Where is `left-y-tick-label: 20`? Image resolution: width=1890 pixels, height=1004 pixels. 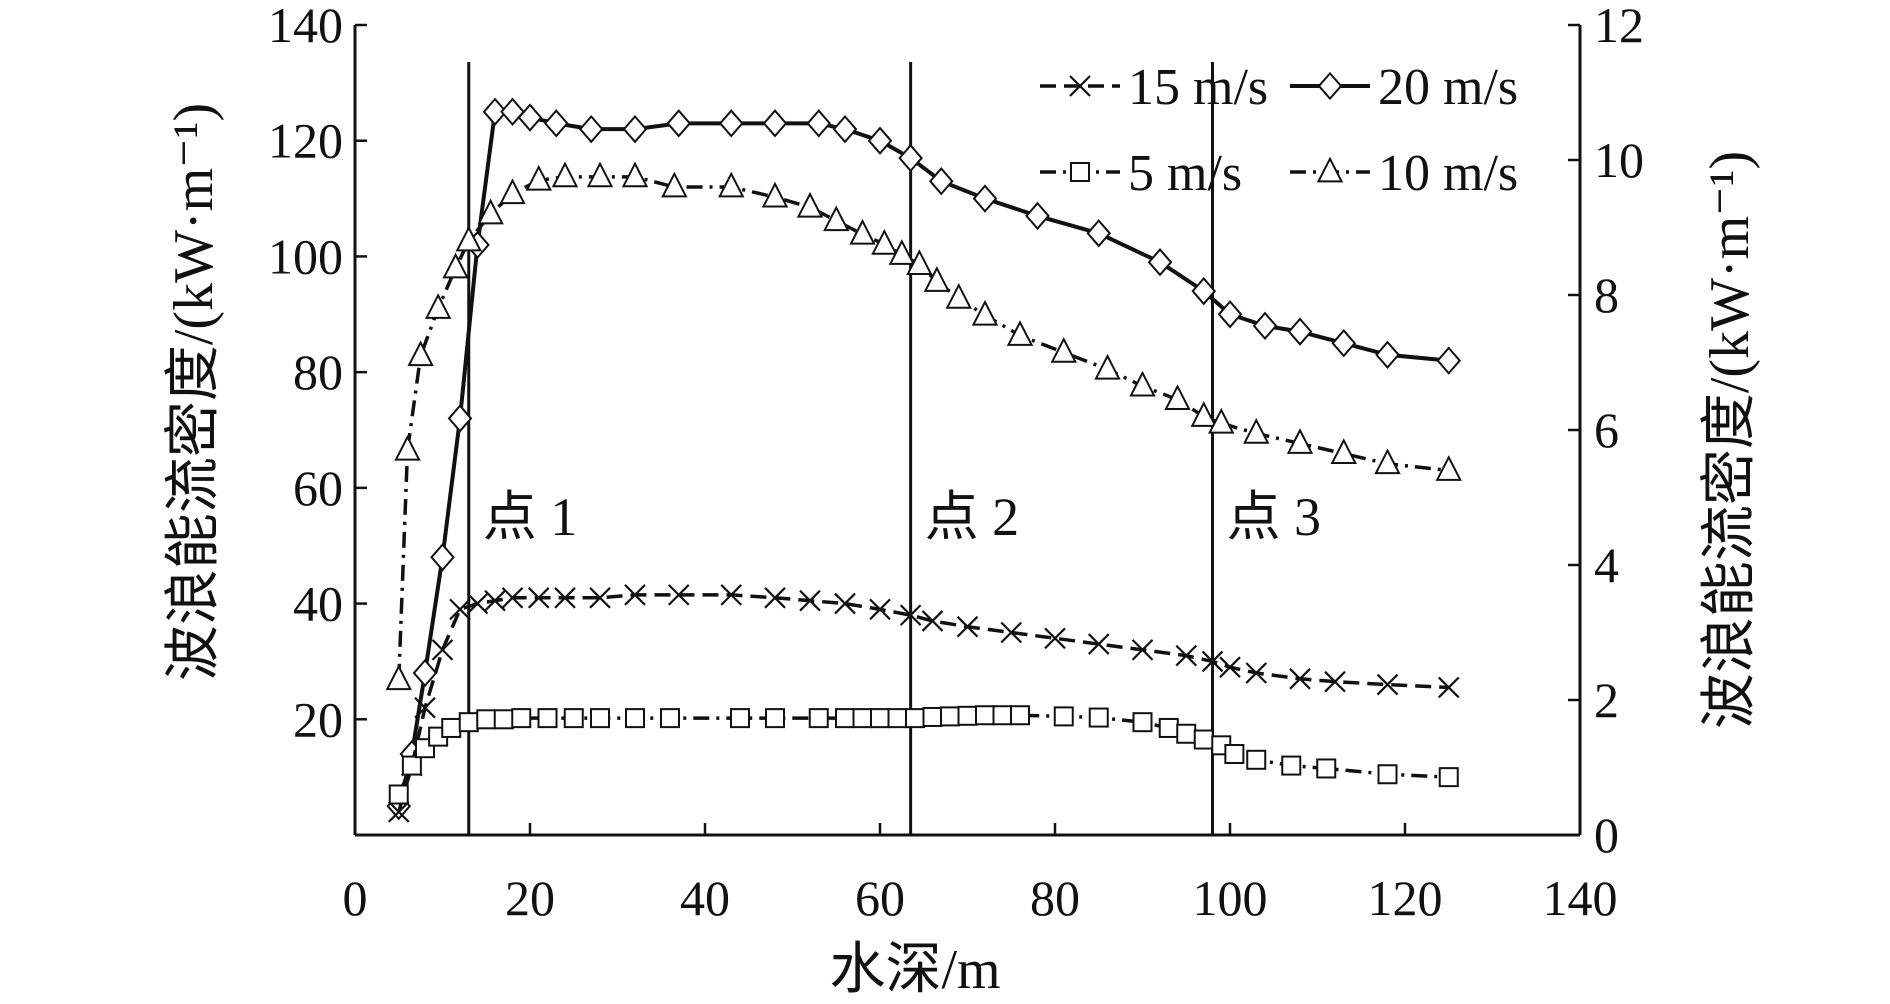 left-y-tick-label: 20 is located at coordinates (318, 719).